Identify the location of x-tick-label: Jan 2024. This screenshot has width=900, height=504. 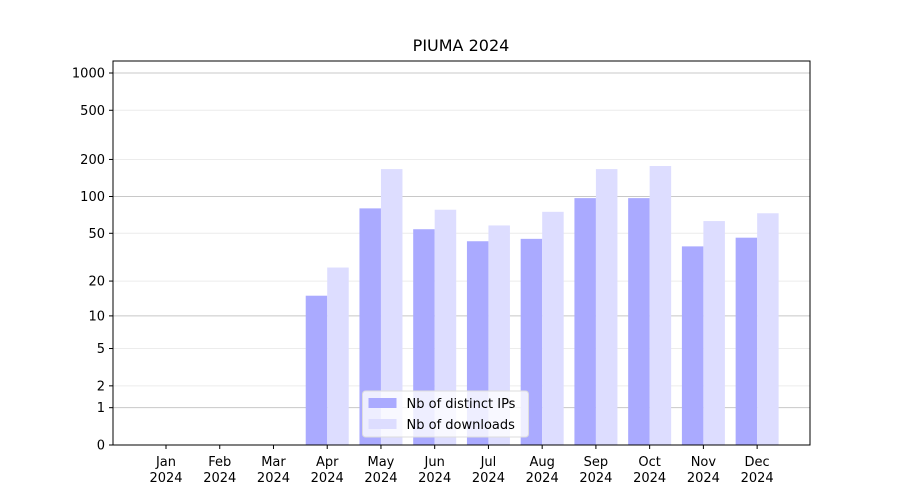
(165, 470).